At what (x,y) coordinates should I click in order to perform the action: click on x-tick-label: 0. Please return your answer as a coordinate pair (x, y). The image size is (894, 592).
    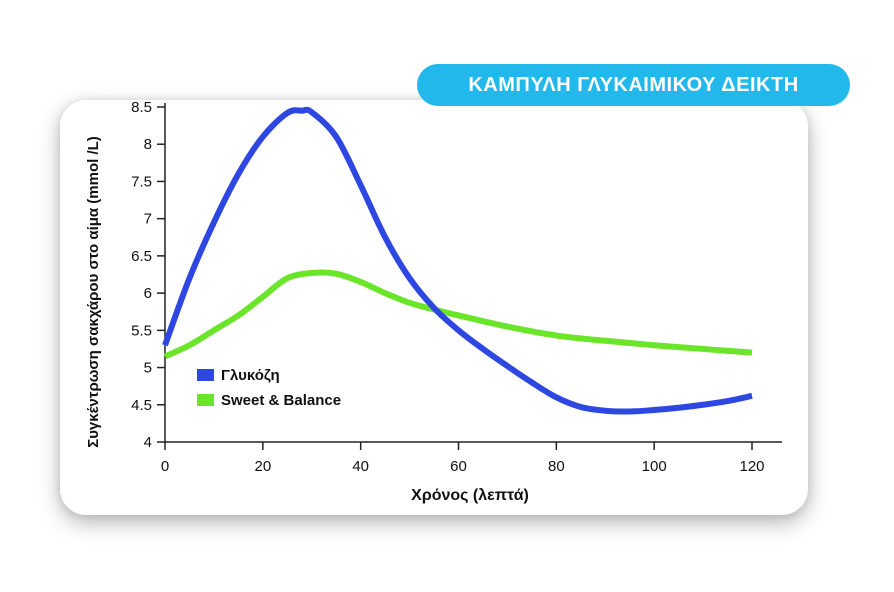
    Looking at the image, I should click on (165, 466).